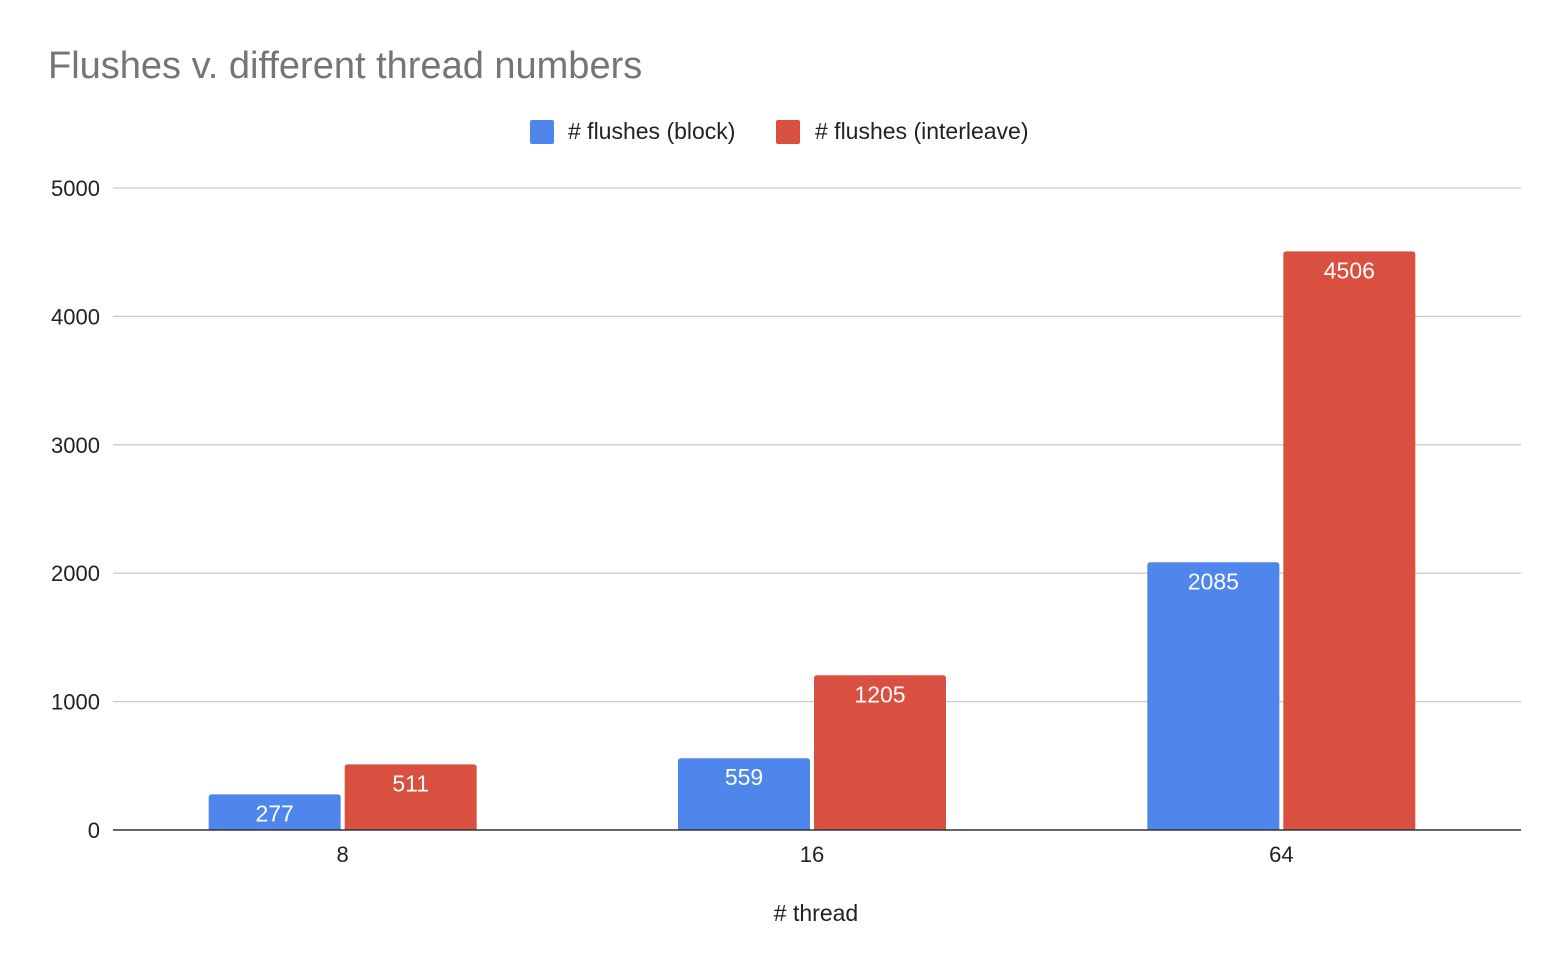  Describe the element at coordinates (788, 132) in the screenshot. I see `legend-swatch-interleave` at that location.